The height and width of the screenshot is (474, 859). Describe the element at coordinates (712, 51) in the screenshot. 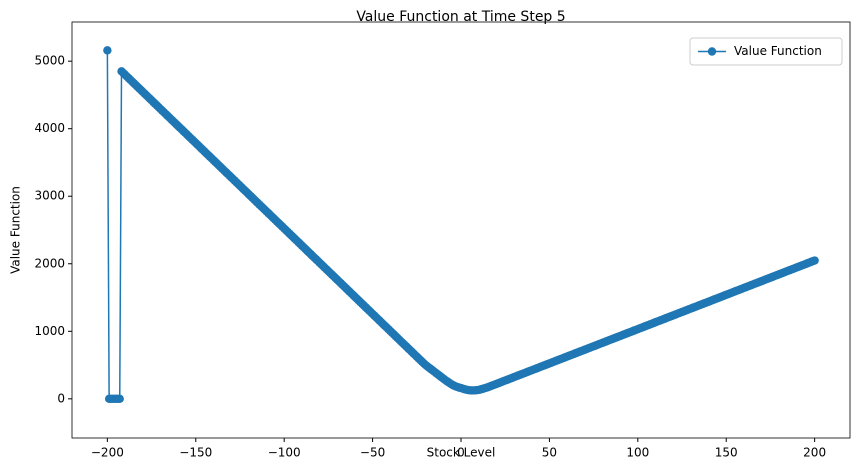

I see `legend-marker` at that location.